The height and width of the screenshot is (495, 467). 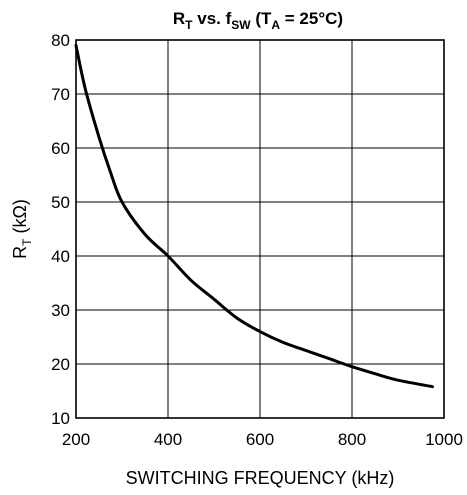 I want to click on chart-title-f-subscript: SW, so click(x=241, y=25).